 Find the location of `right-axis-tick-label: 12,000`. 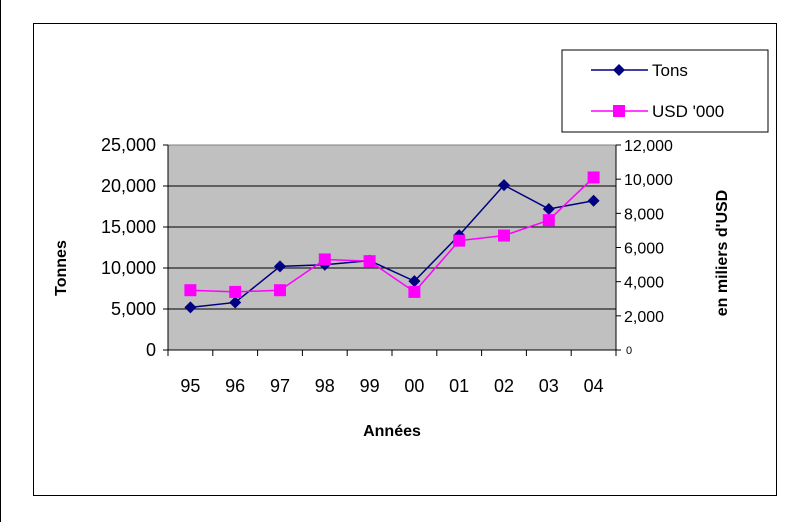

right-axis-tick-label: 12,000 is located at coordinates (648, 146).